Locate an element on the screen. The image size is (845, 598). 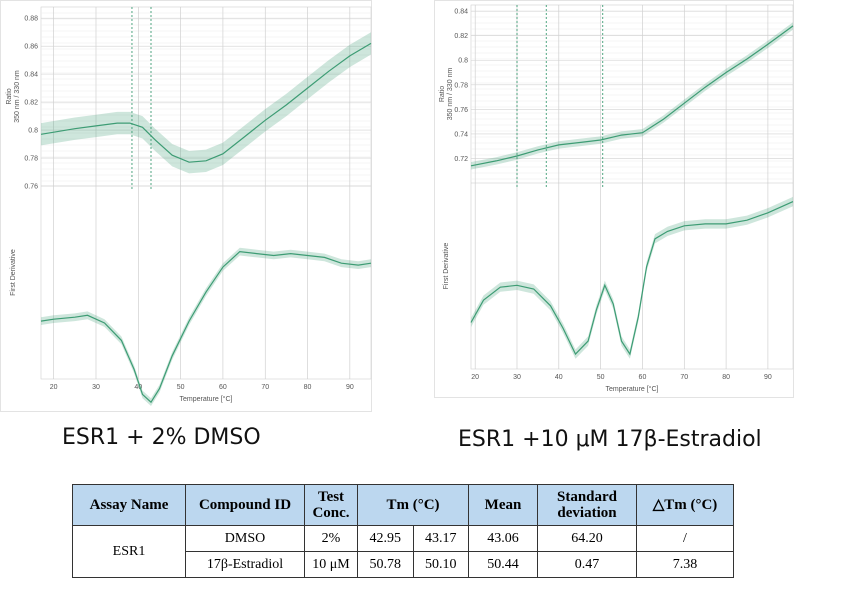
header-assay-name: Assay Name is located at coordinates (129, 505).